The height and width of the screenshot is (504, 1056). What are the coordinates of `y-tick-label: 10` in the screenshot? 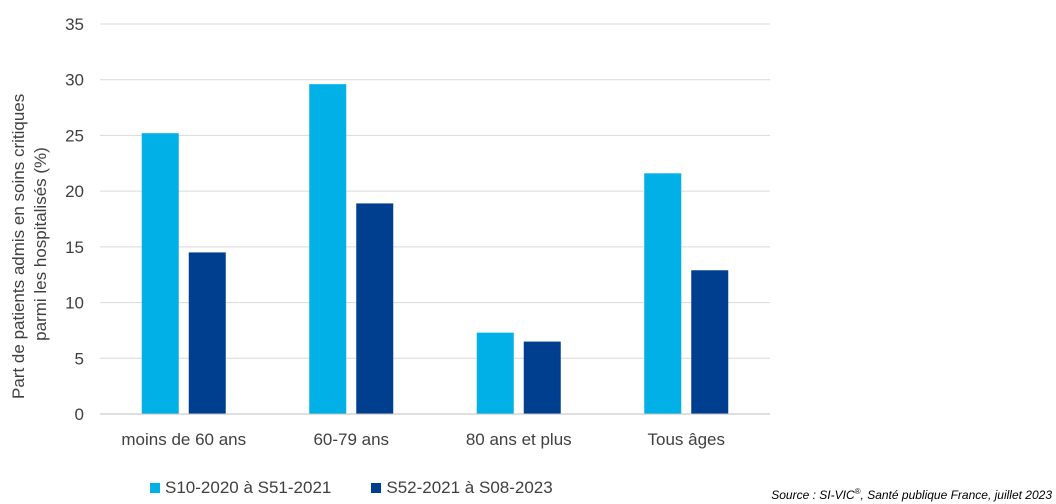 It's located at (74, 303).